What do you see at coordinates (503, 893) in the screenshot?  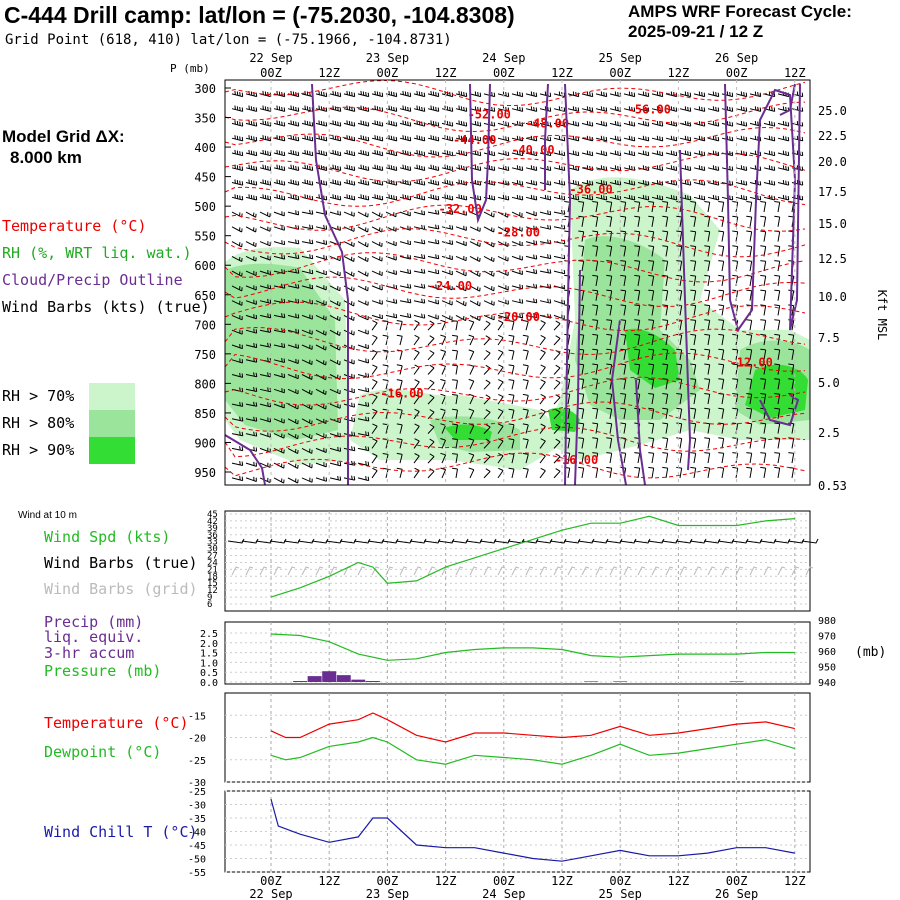 I see `bottom-date-label: 24 Sep` at bounding box center [503, 893].